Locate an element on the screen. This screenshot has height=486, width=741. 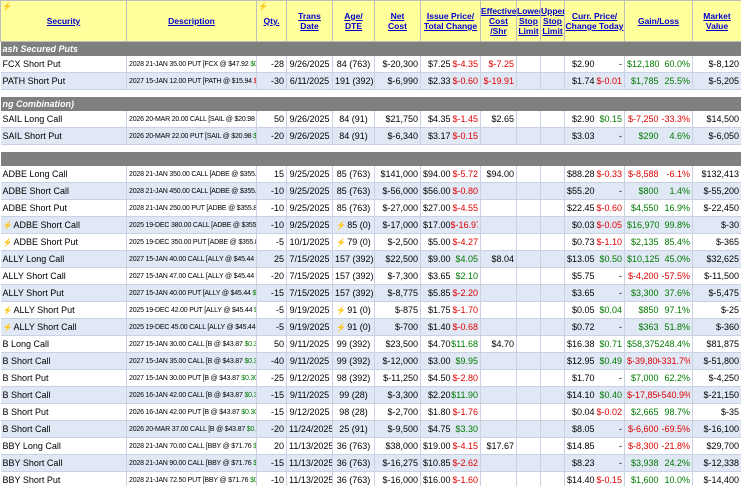
net-cost-cell: $-2,500 is located at coordinates (397, 242).